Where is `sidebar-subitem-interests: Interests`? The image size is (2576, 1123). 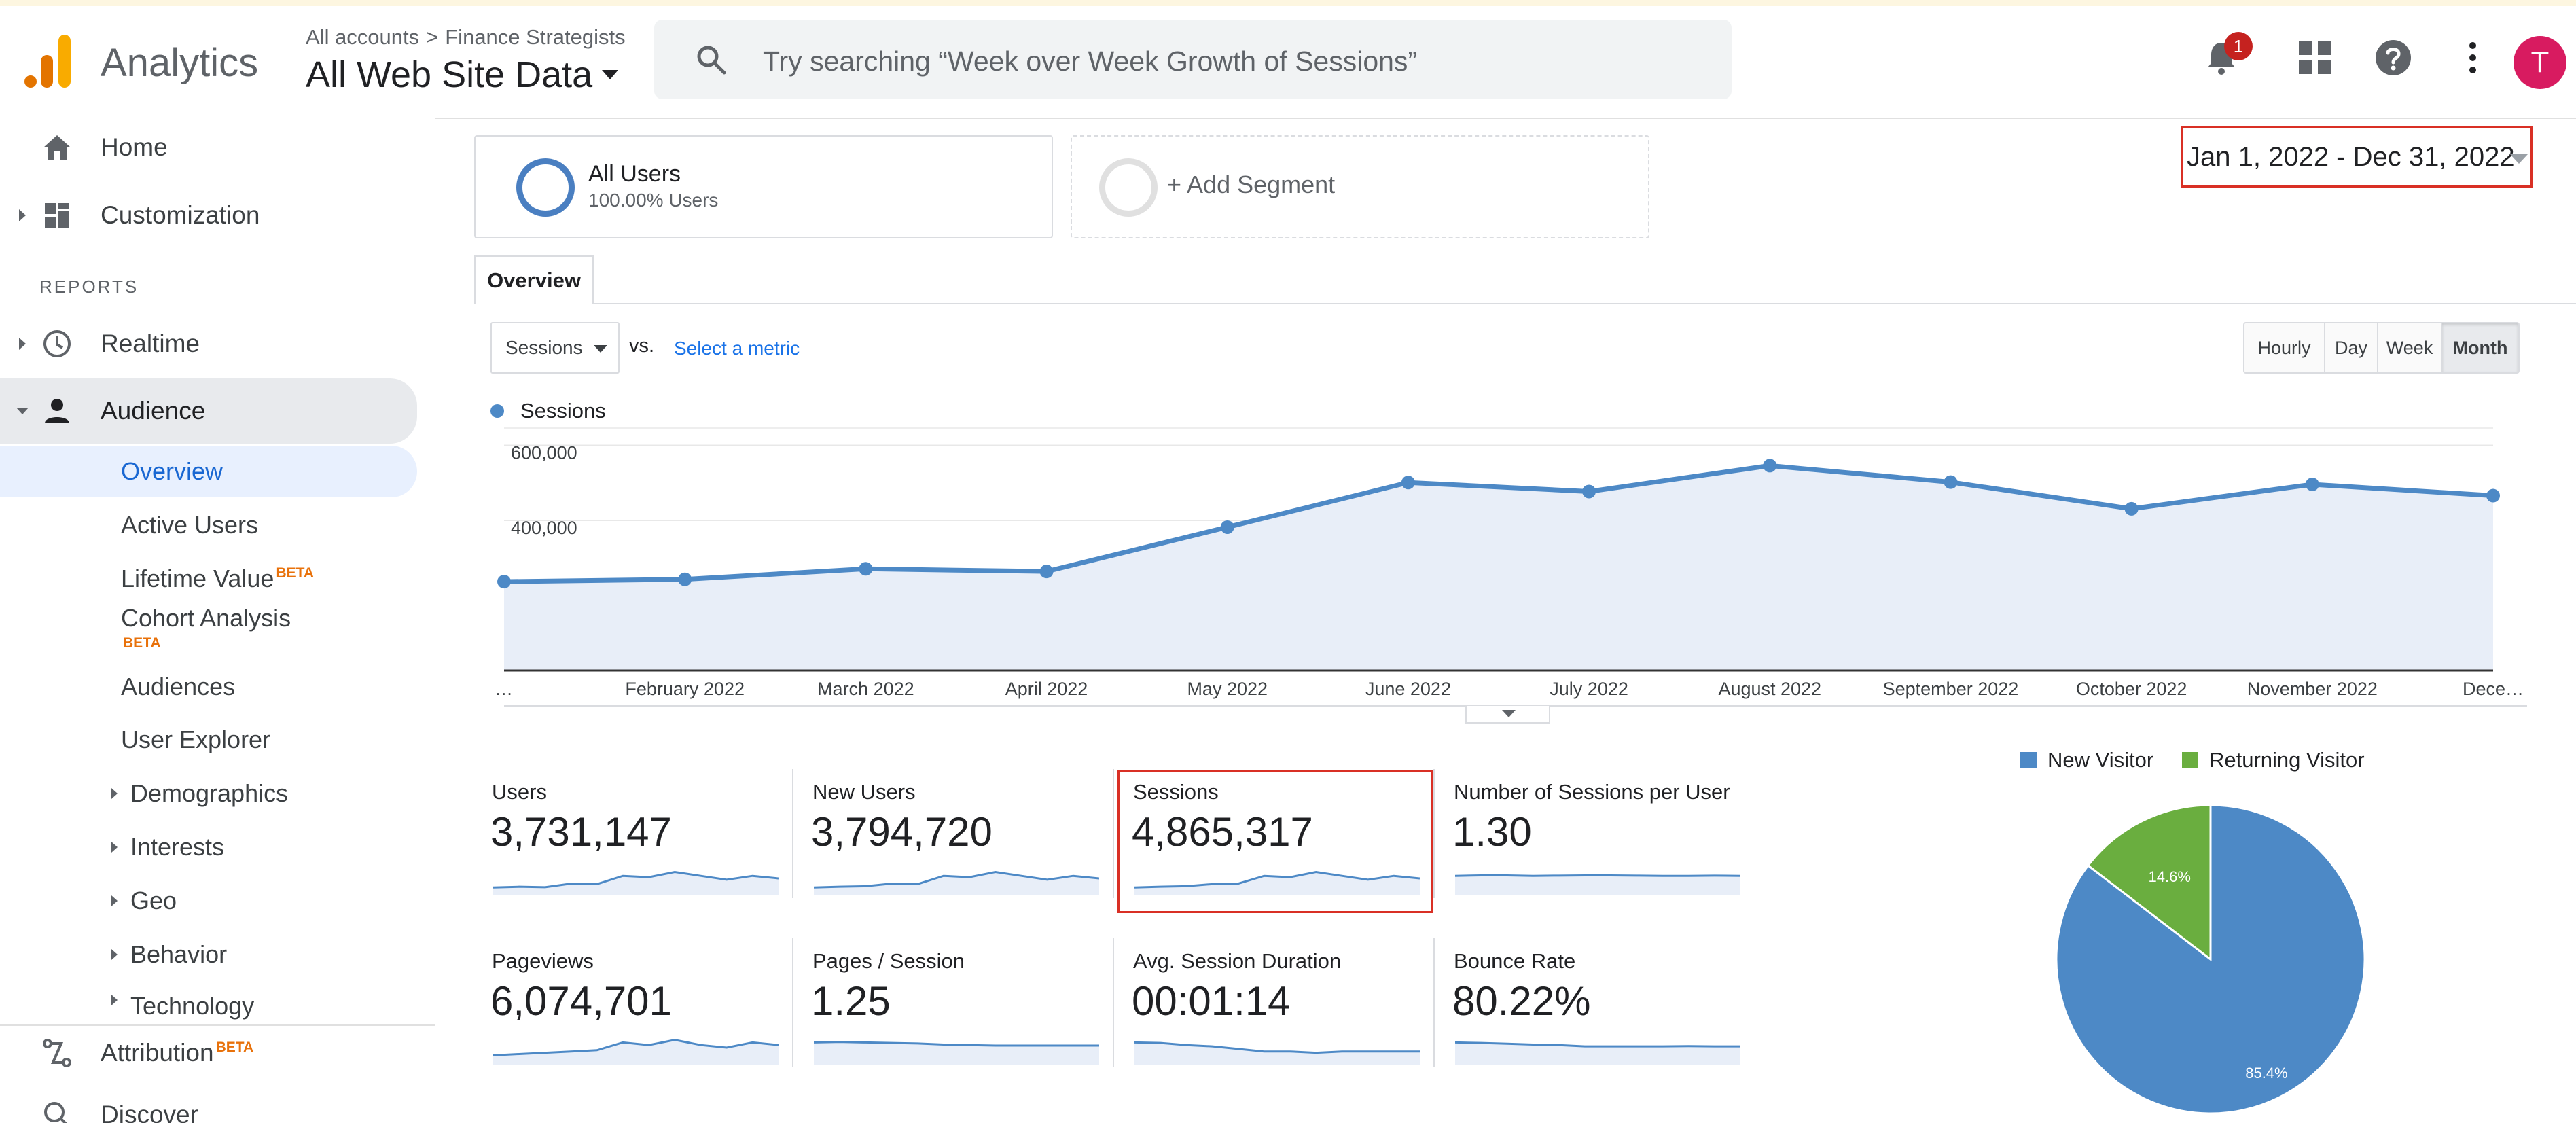 sidebar-subitem-interests: Interests is located at coordinates (208, 847).